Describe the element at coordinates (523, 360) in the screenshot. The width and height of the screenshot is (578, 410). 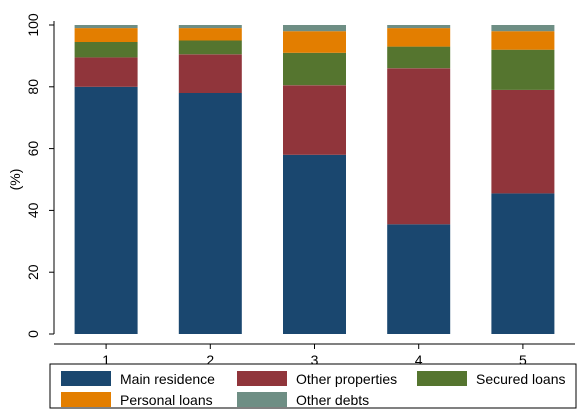
I see `x-tick-label: 5` at that location.